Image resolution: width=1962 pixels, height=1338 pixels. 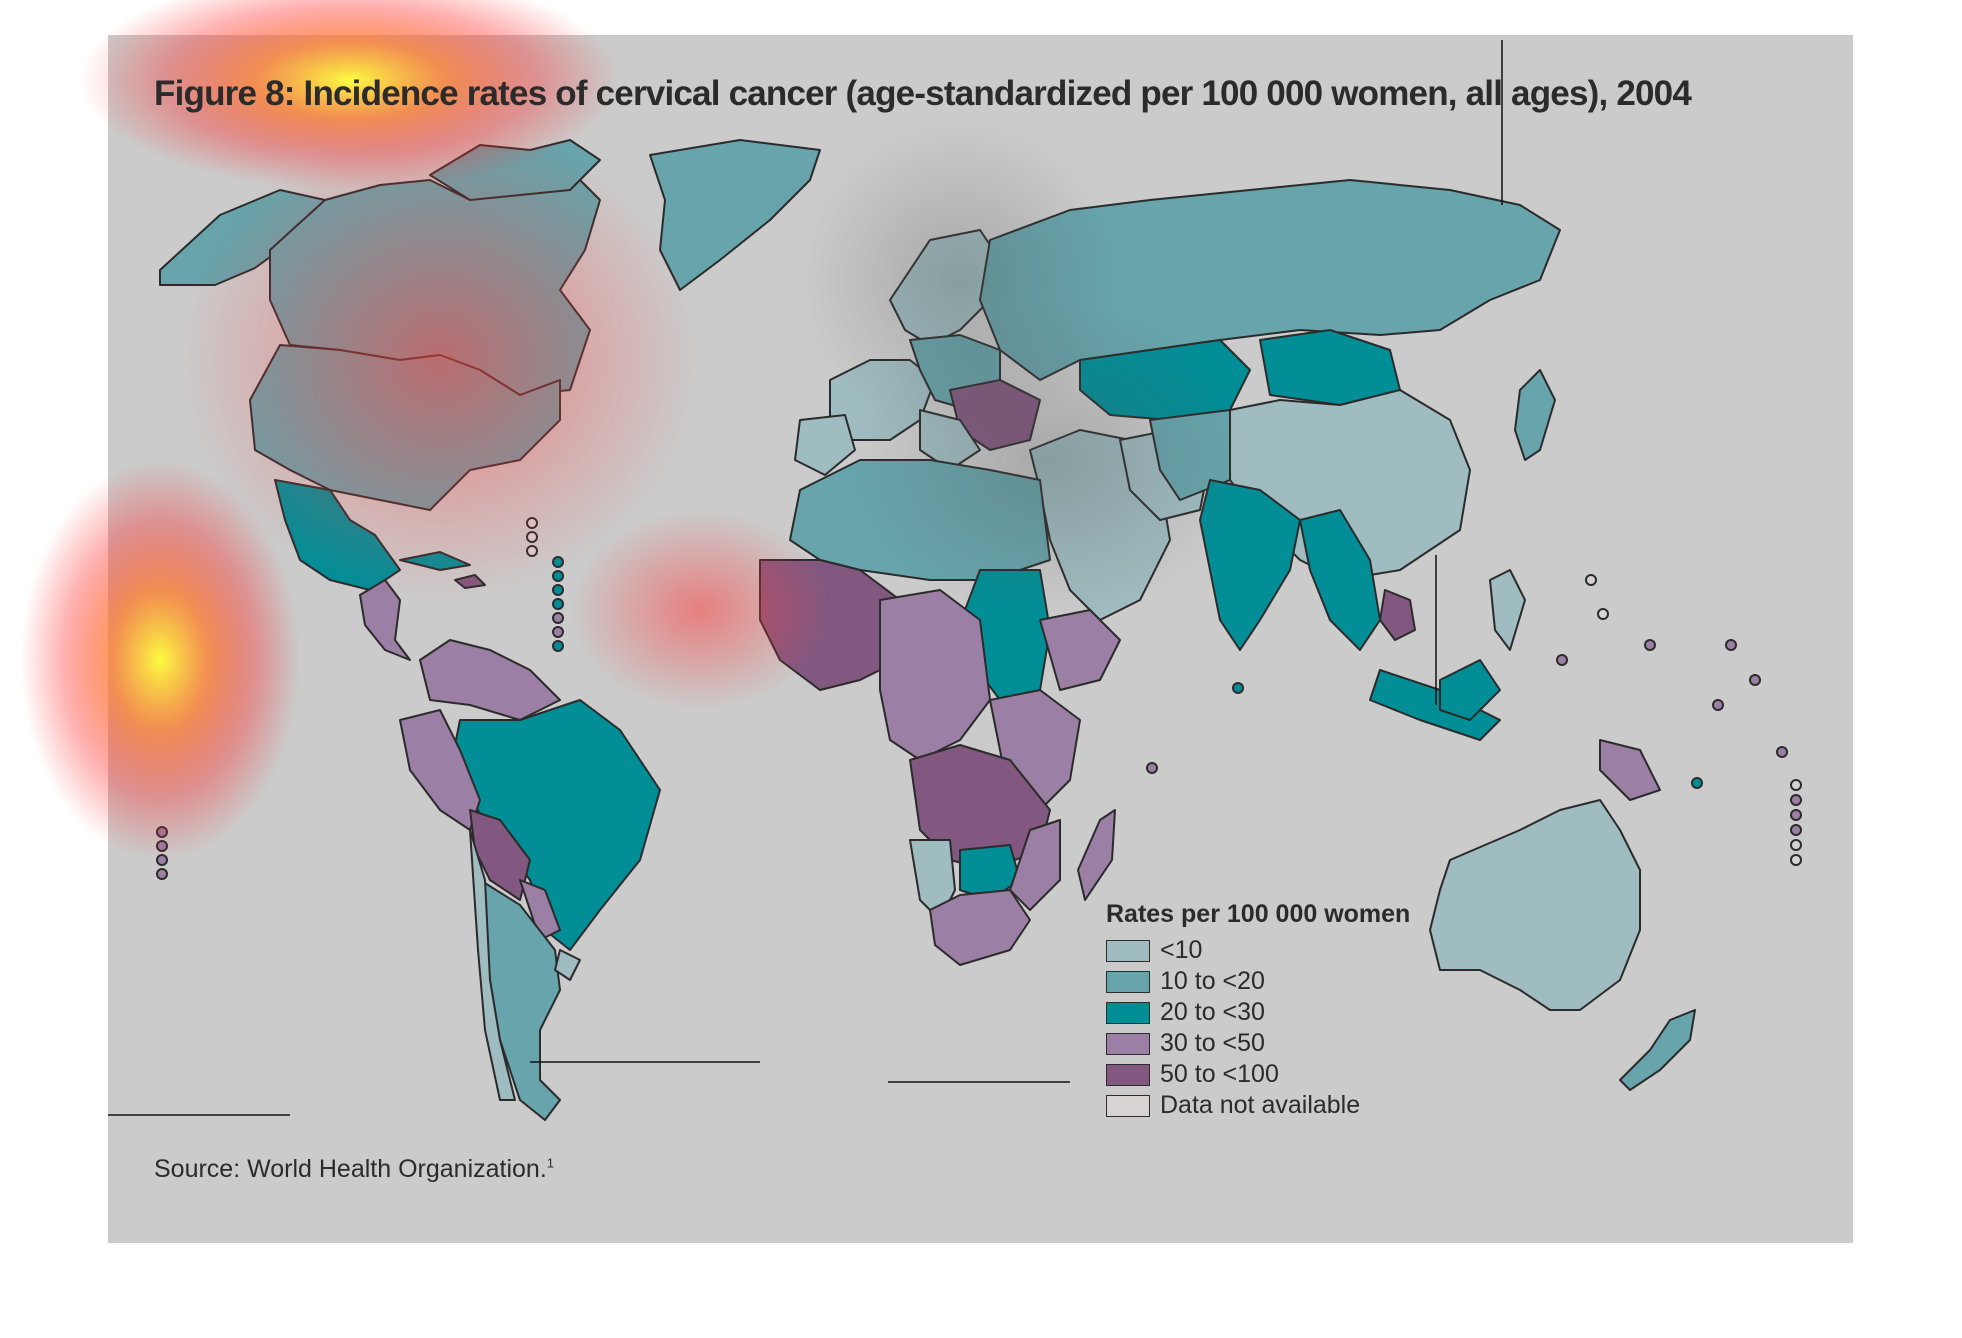 What do you see at coordinates (1212, 1012) in the screenshot?
I see `legend-label: 20 to <30` at bounding box center [1212, 1012].